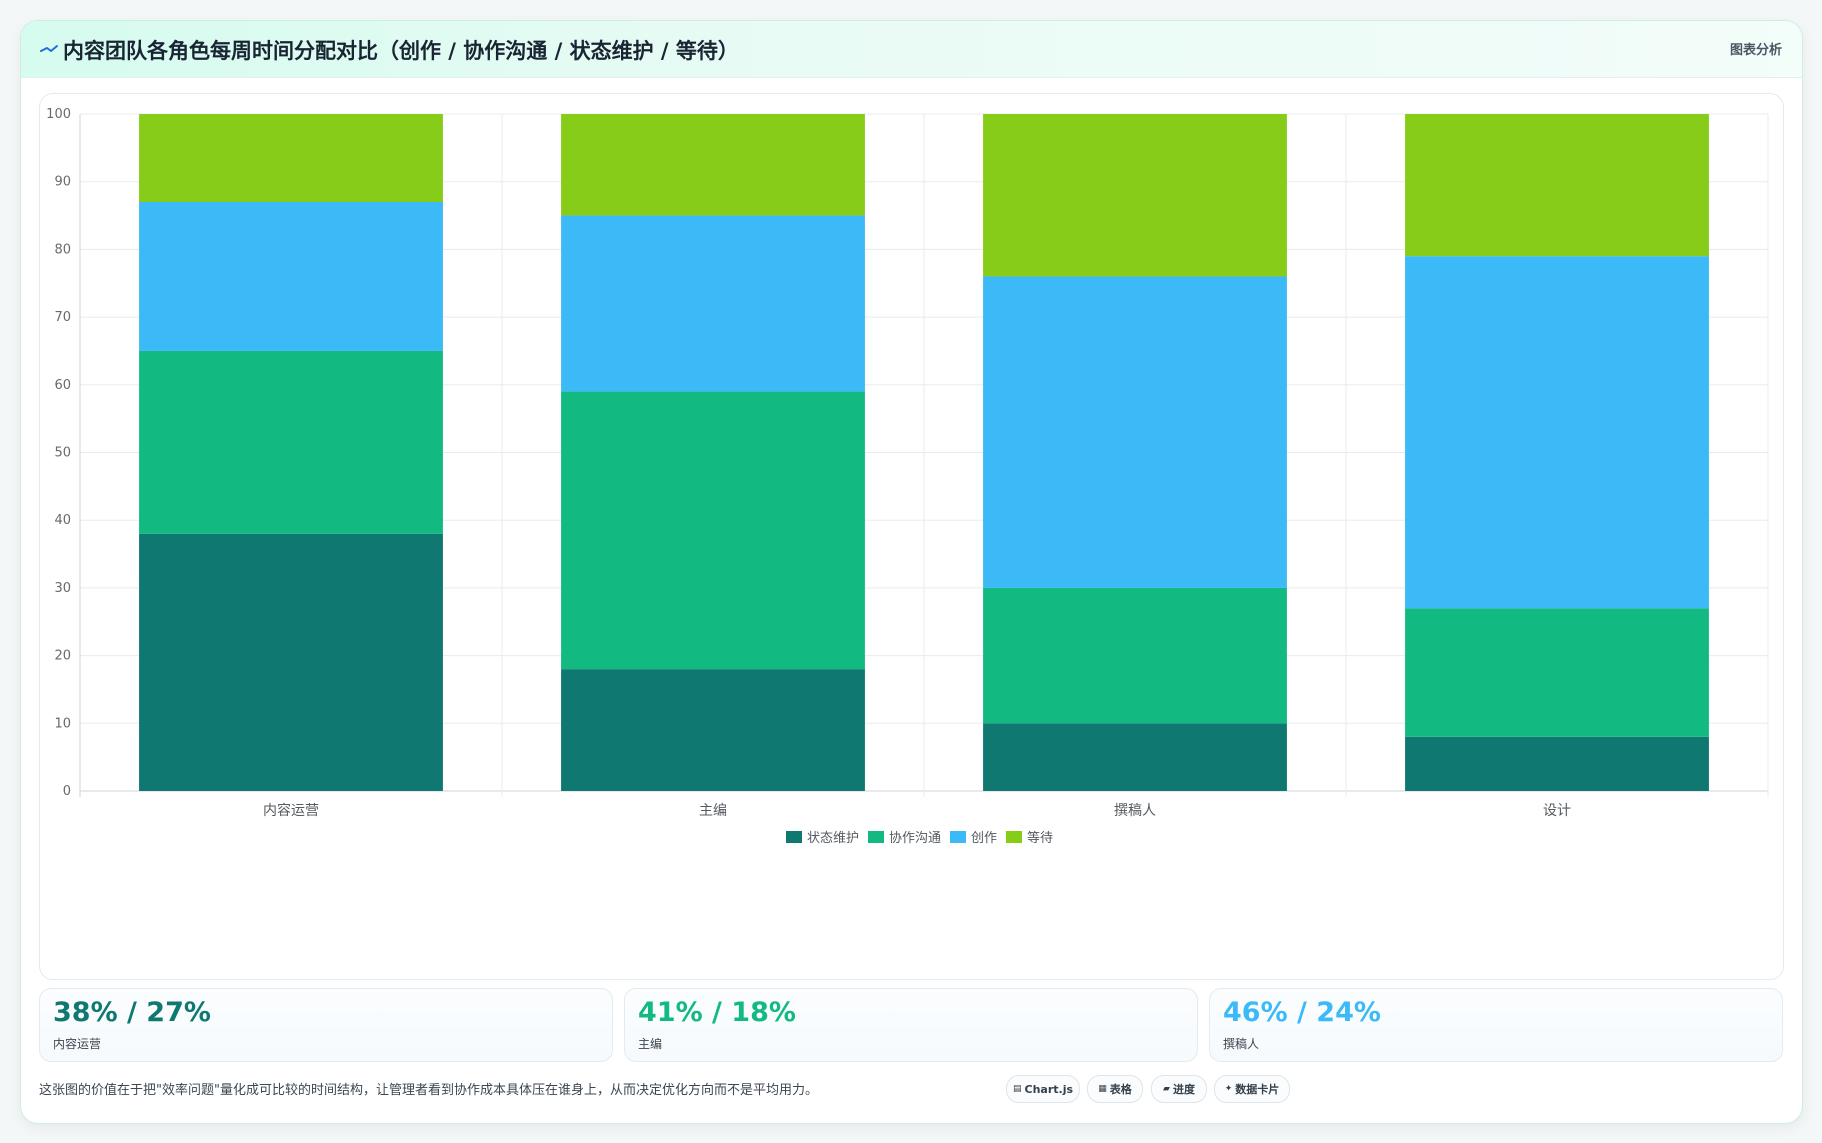  I want to click on sparkle-icon: ✦, so click(1228, 1089).